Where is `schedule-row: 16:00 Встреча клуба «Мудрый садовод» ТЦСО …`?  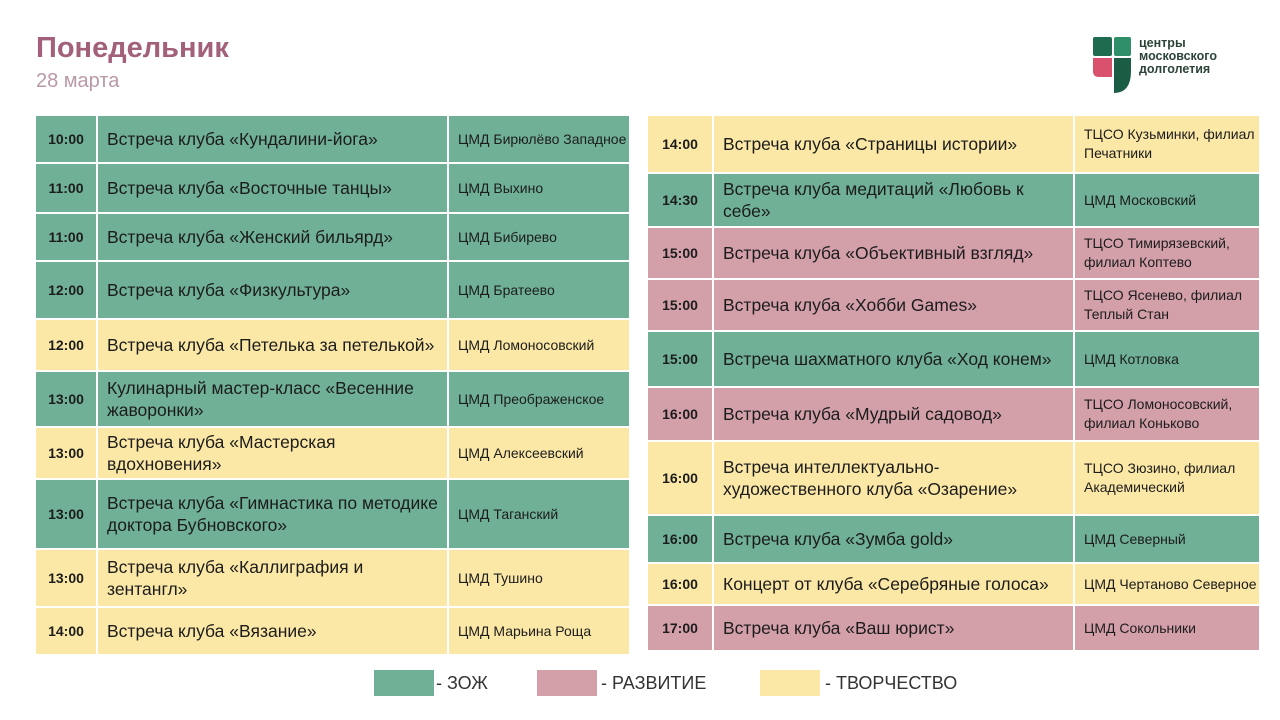 schedule-row: 16:00 Встреча клуба «Мудрый садовод» ТЦСО … is located at coordinates (953, 414).